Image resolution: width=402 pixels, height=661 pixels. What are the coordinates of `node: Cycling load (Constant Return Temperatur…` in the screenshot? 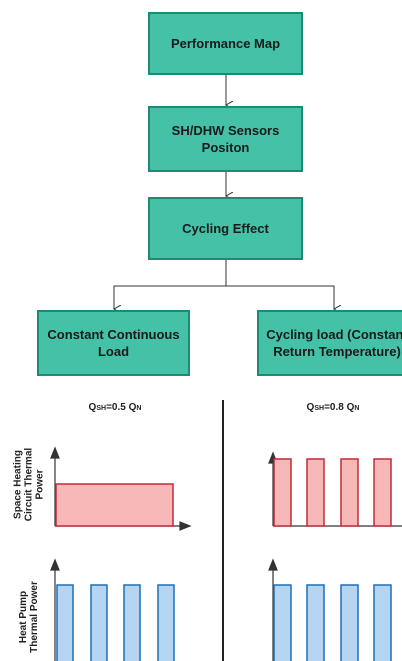 It's located at (329, 343).